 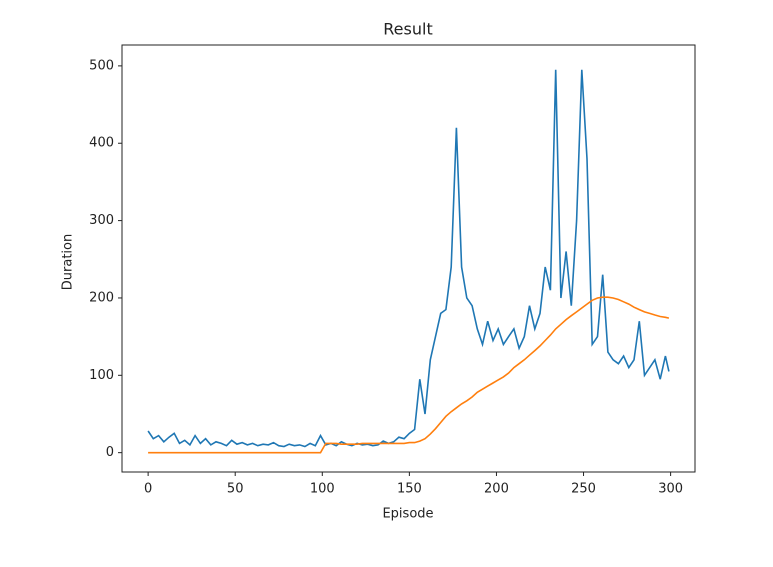 What do you see at coordinates (407, 514) in the screenshot?
I see `x-axis-label: Episode` at bounding box center [407, 514].